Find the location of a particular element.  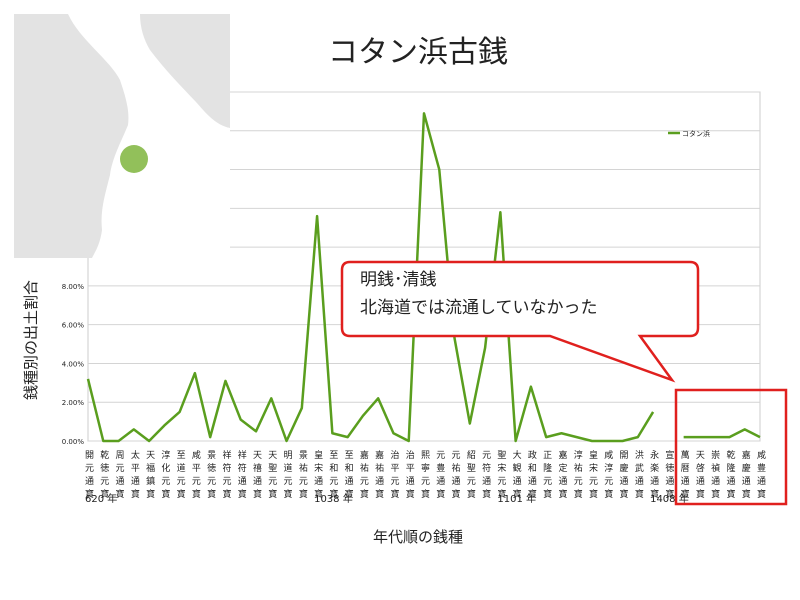

site-marker is located at coordinates (134, 159).